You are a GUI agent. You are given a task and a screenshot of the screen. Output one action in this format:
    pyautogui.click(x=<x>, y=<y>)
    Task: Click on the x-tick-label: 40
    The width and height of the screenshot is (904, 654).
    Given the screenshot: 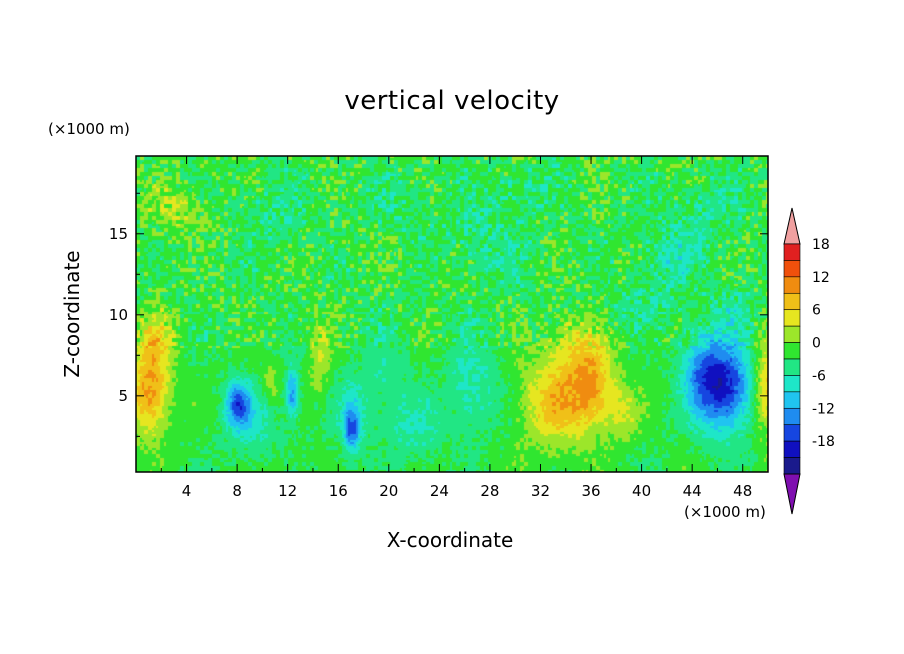 What is the action you would take?
    pyautogui.click(x=641, y=491)
    